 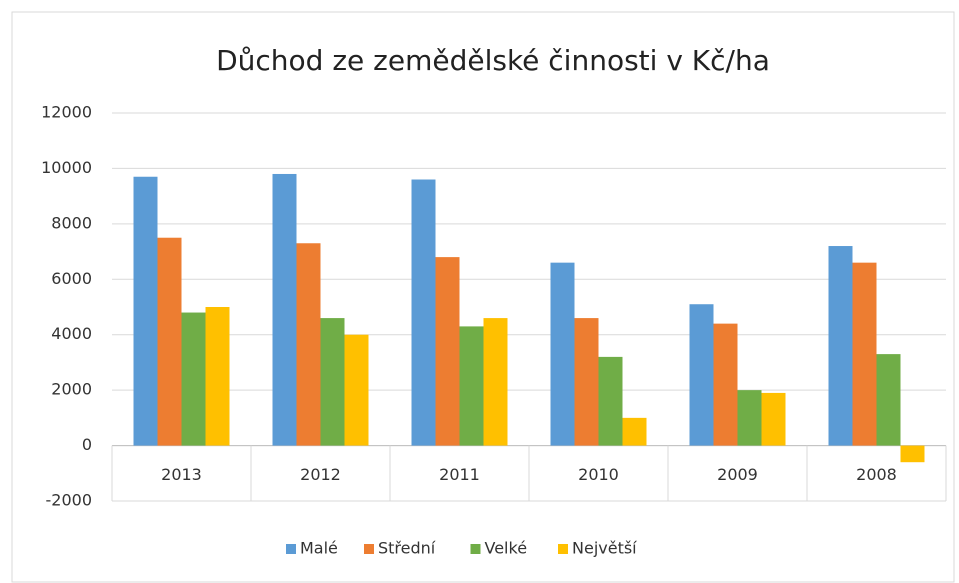 I want to click on y-tick-label: 6000, so click(x=71, y=278).